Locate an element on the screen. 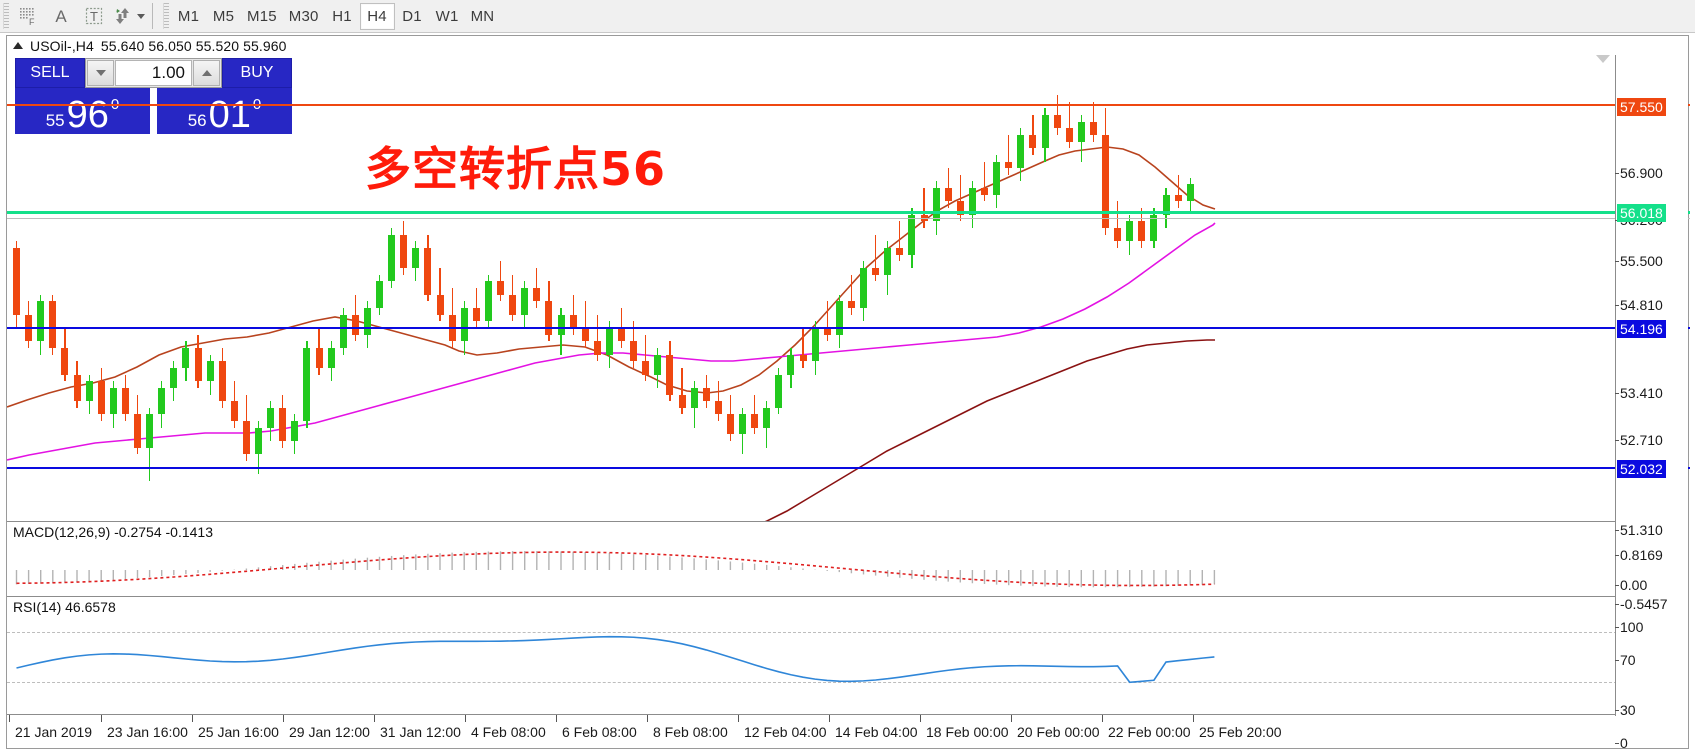 The width and height of the screenshot is (1695, 753). price-badge-support-lower: 52.032 is located at coordinates (1641, 469).